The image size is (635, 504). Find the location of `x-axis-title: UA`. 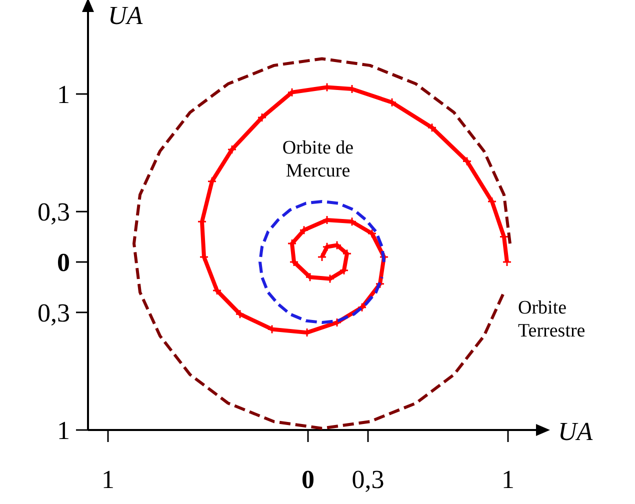

x-axis-title: UA is located at coordinates (575, 431).